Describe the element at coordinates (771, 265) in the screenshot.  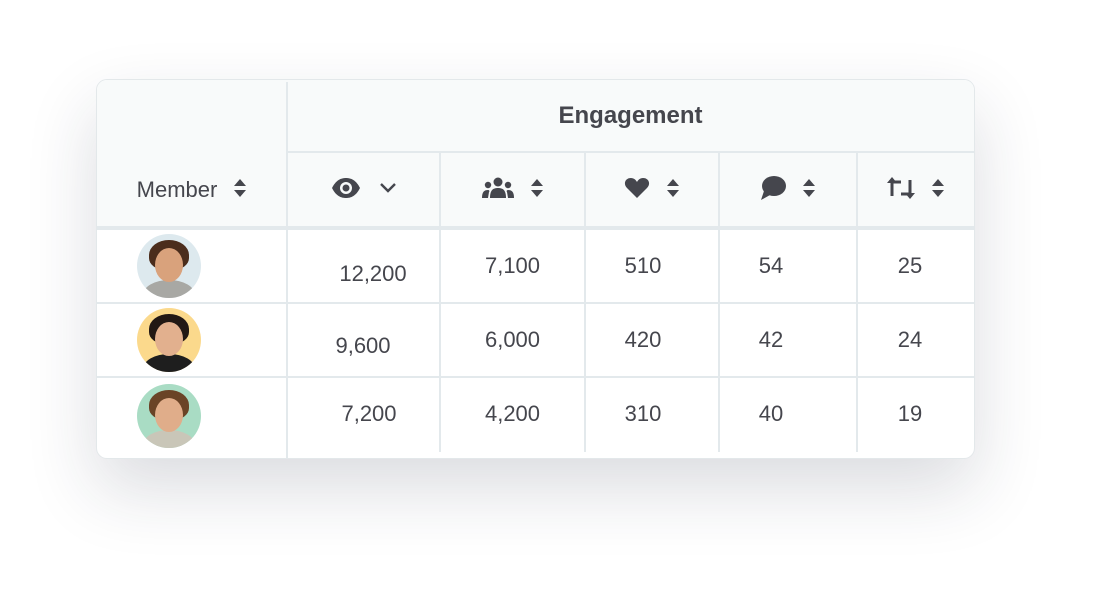
I see `comments-value: 54` at that location.